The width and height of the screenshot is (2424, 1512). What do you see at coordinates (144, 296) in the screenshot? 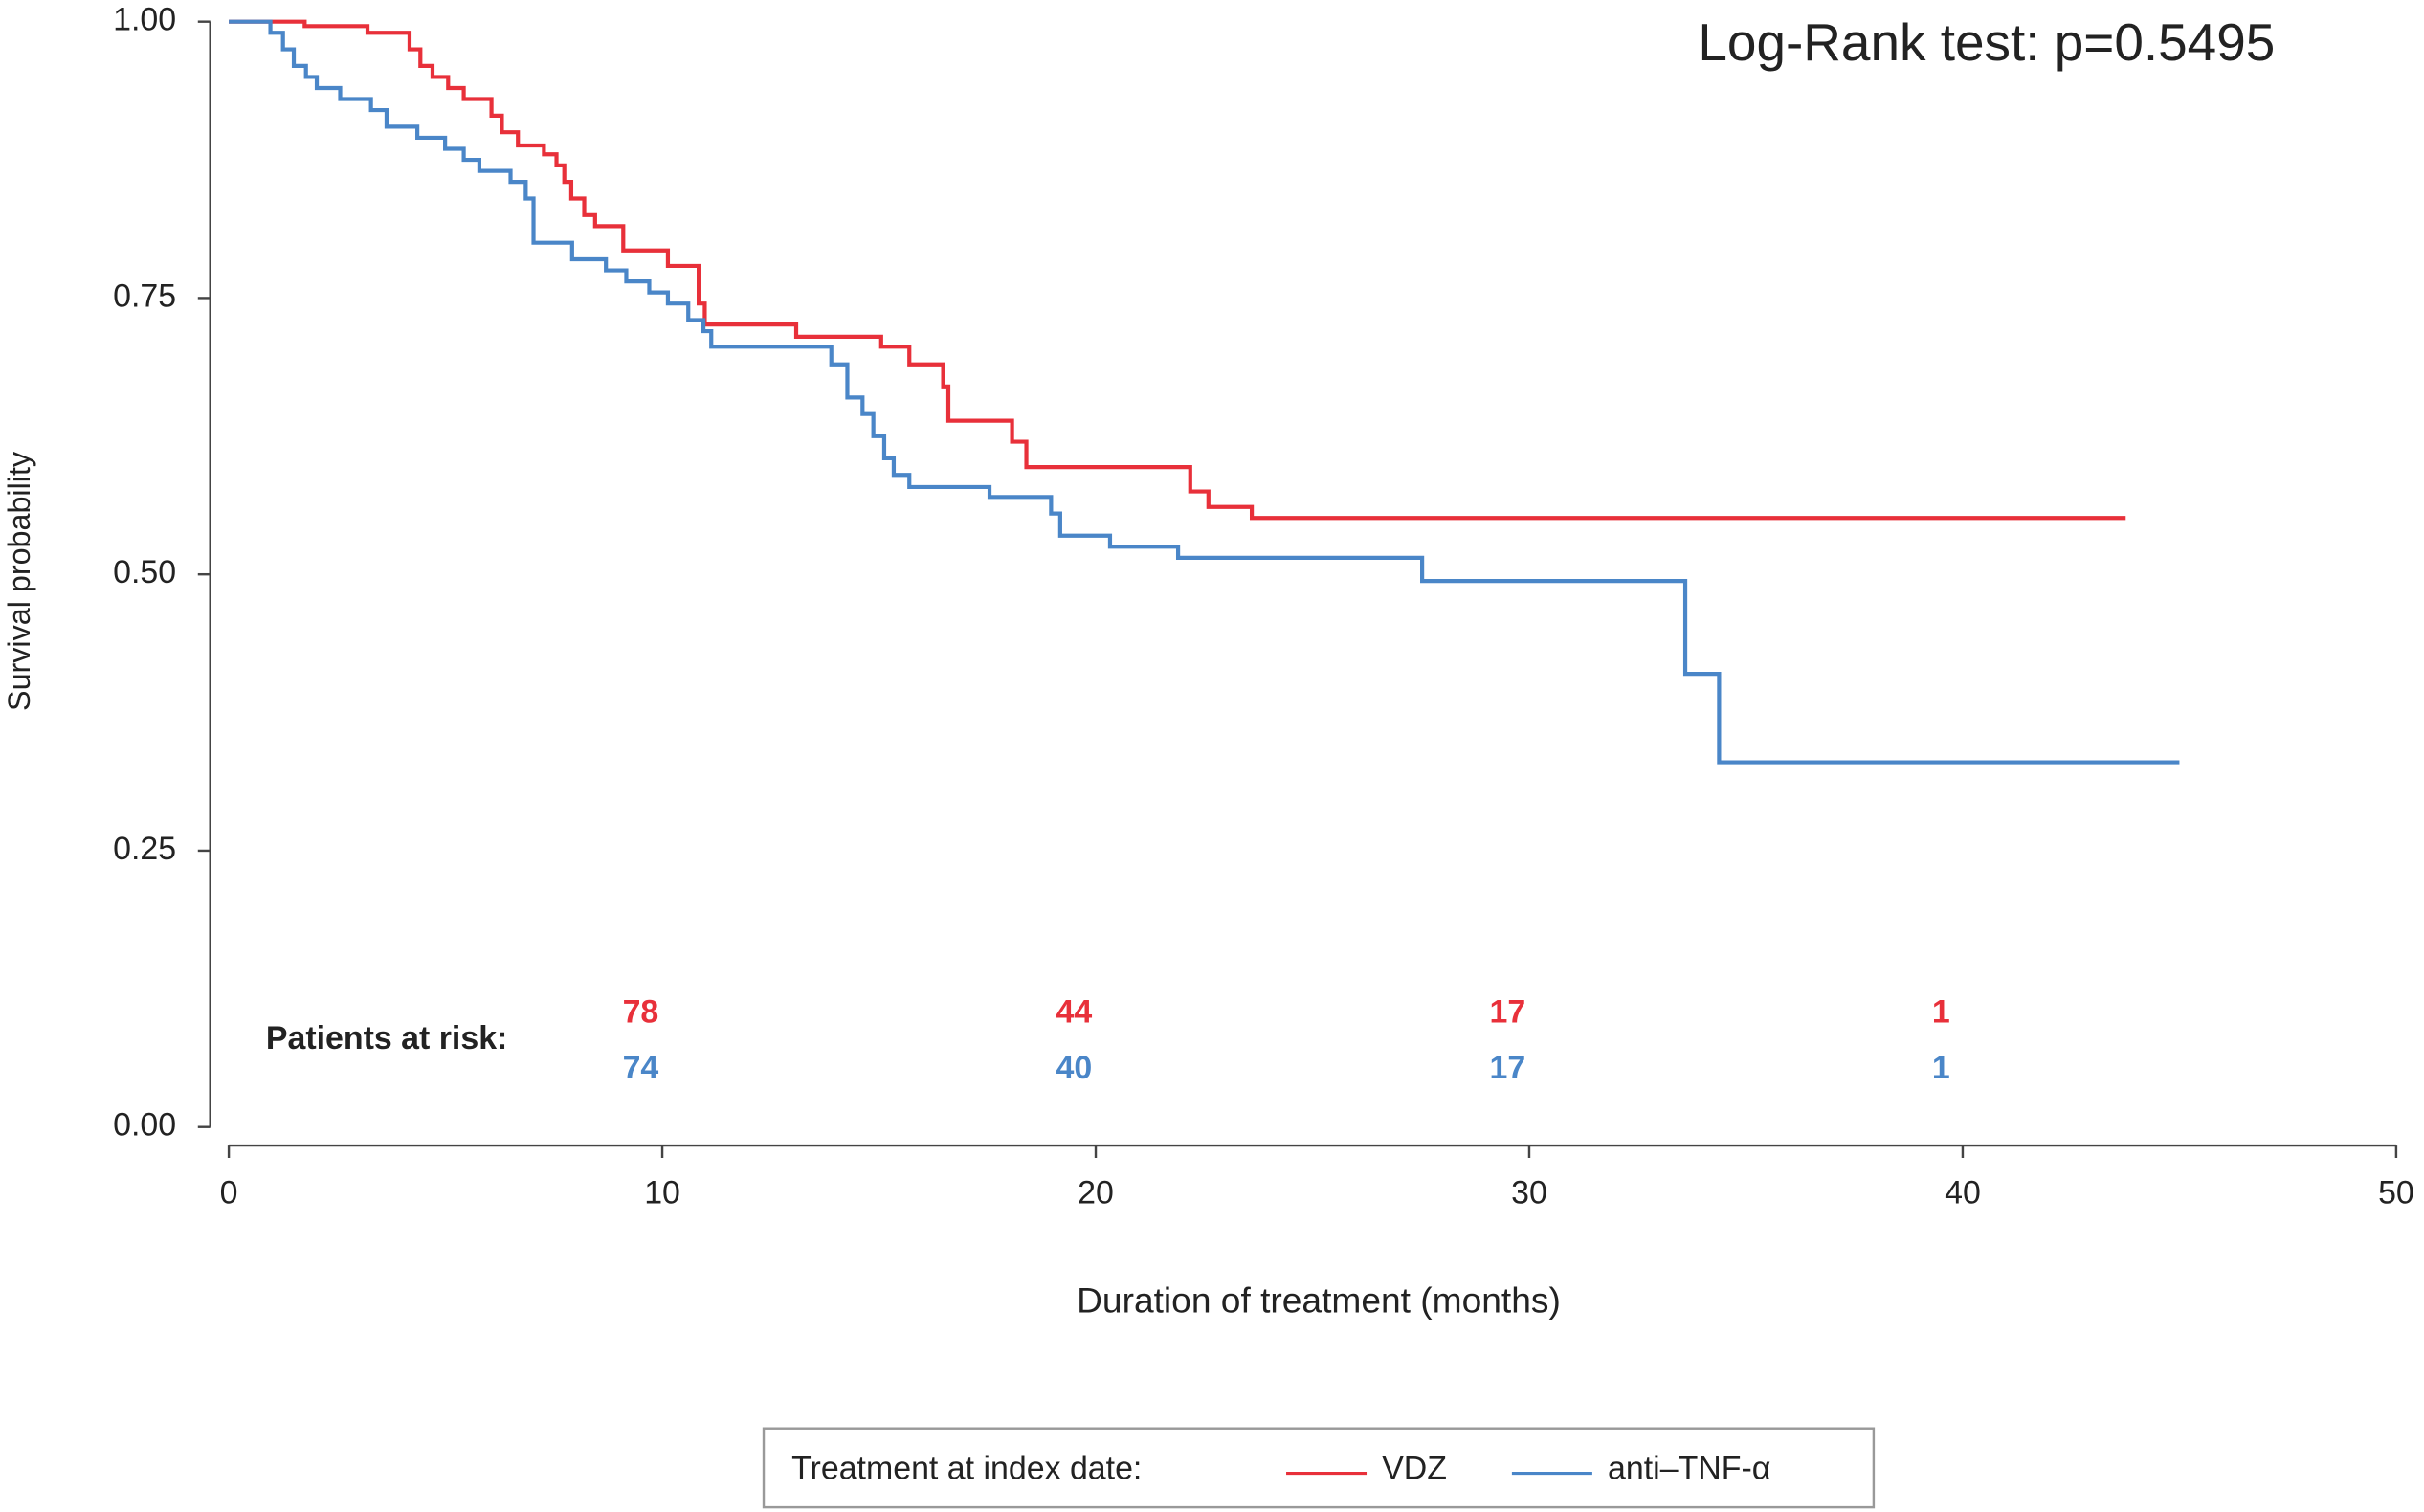
I see `y-tick-label: 0.75` at bounding box center [144, 296].